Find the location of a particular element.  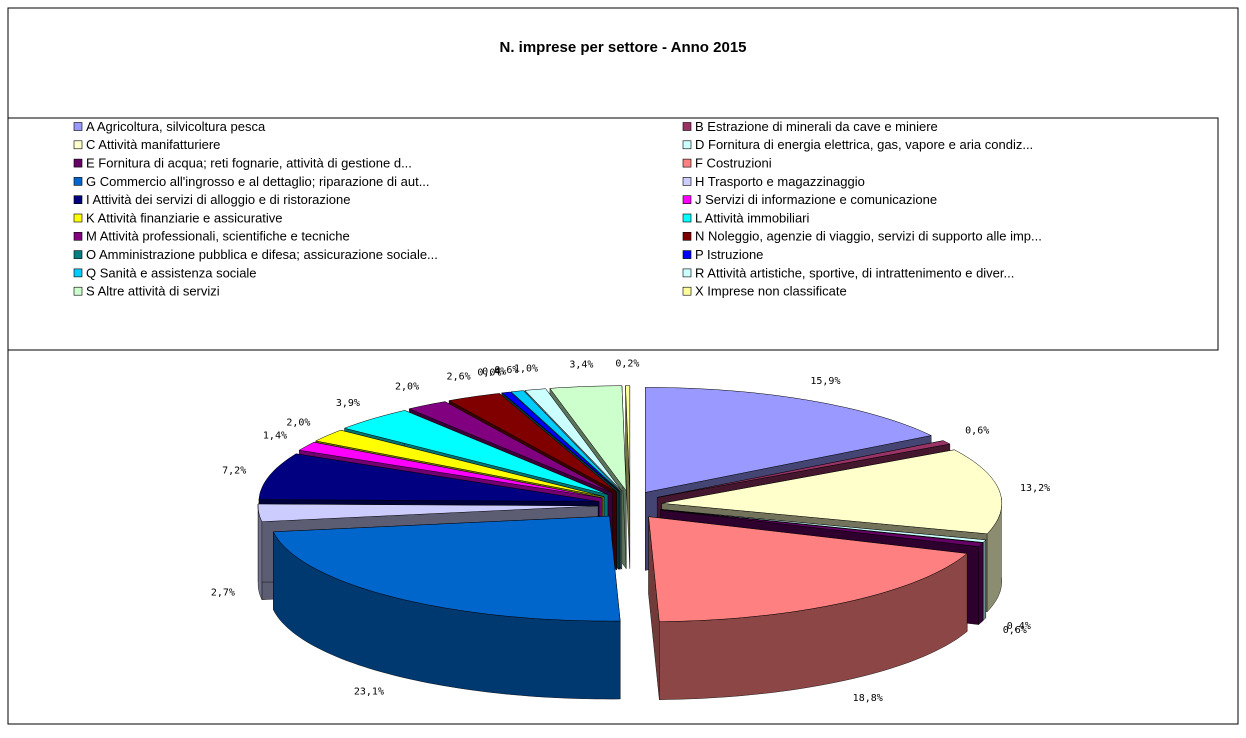

legend-label: C Attività manifatturiere is located at coordinates (153, 144).